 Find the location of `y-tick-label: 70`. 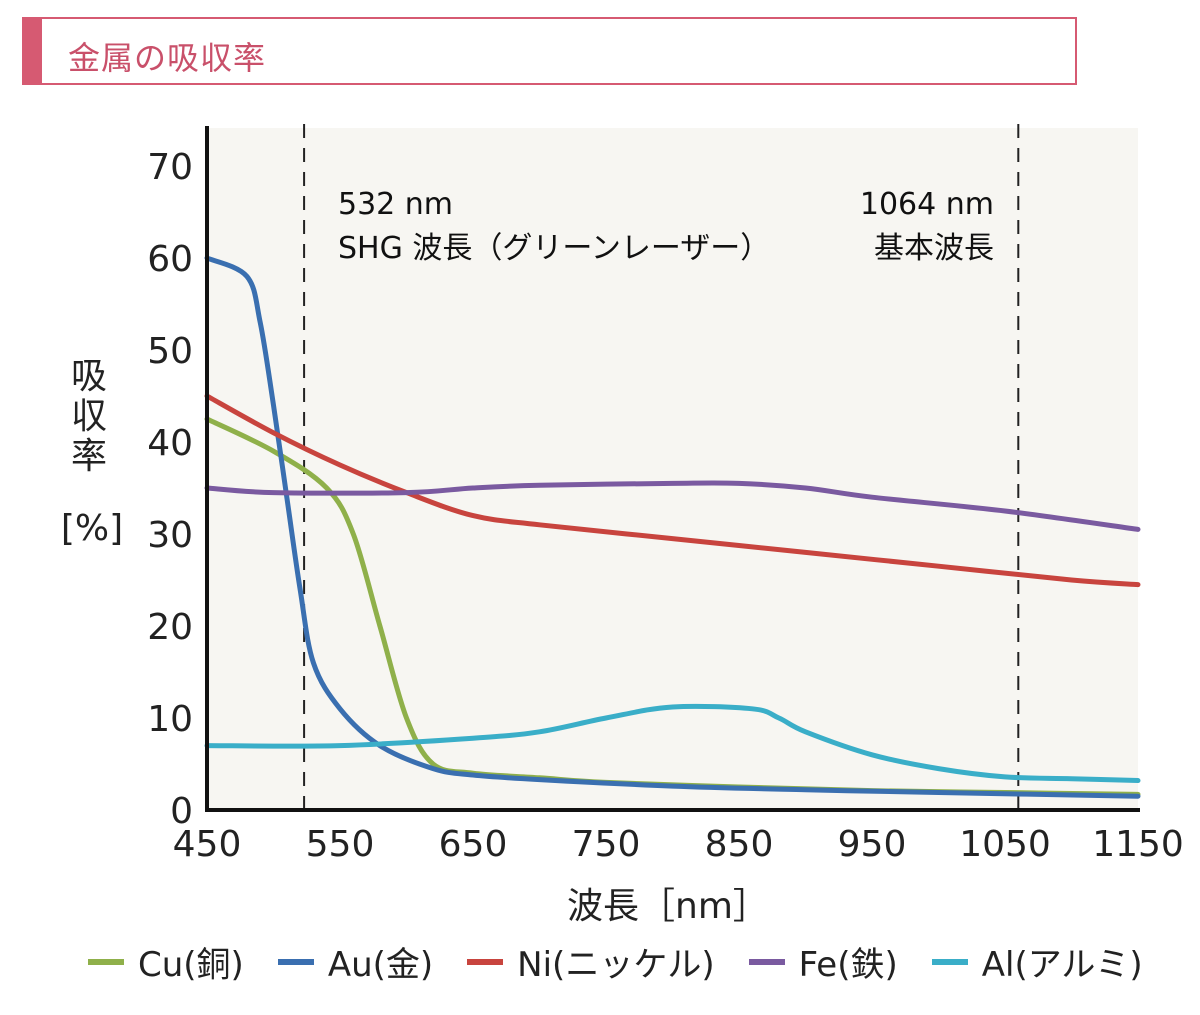

y-tick-label: 70 is located at coordinates (170, 167).